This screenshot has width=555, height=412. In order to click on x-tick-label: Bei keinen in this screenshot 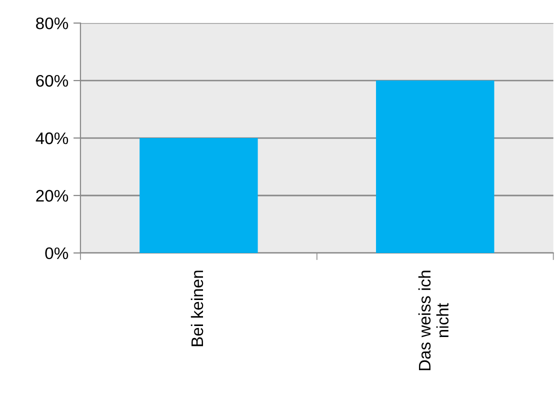, I will do `click(197, 308)`.